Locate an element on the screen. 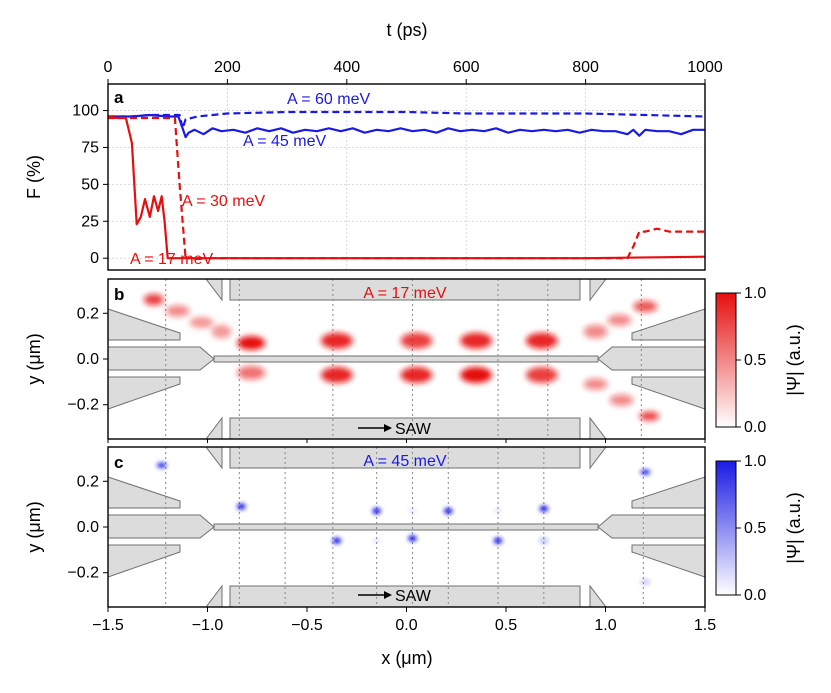  panel-b-ylabel: y (μm) is located at coordinates (34, 358).